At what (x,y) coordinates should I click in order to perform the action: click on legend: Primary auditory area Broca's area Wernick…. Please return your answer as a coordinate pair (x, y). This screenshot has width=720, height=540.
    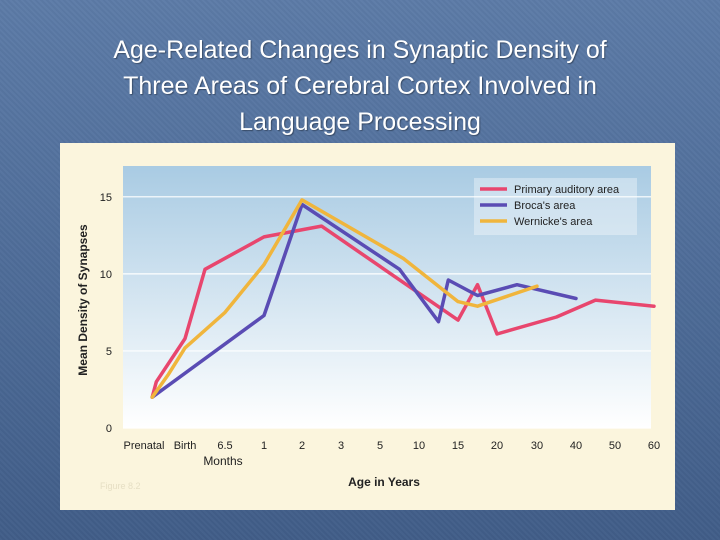
    Looking at the image, I should click on (555, 206).